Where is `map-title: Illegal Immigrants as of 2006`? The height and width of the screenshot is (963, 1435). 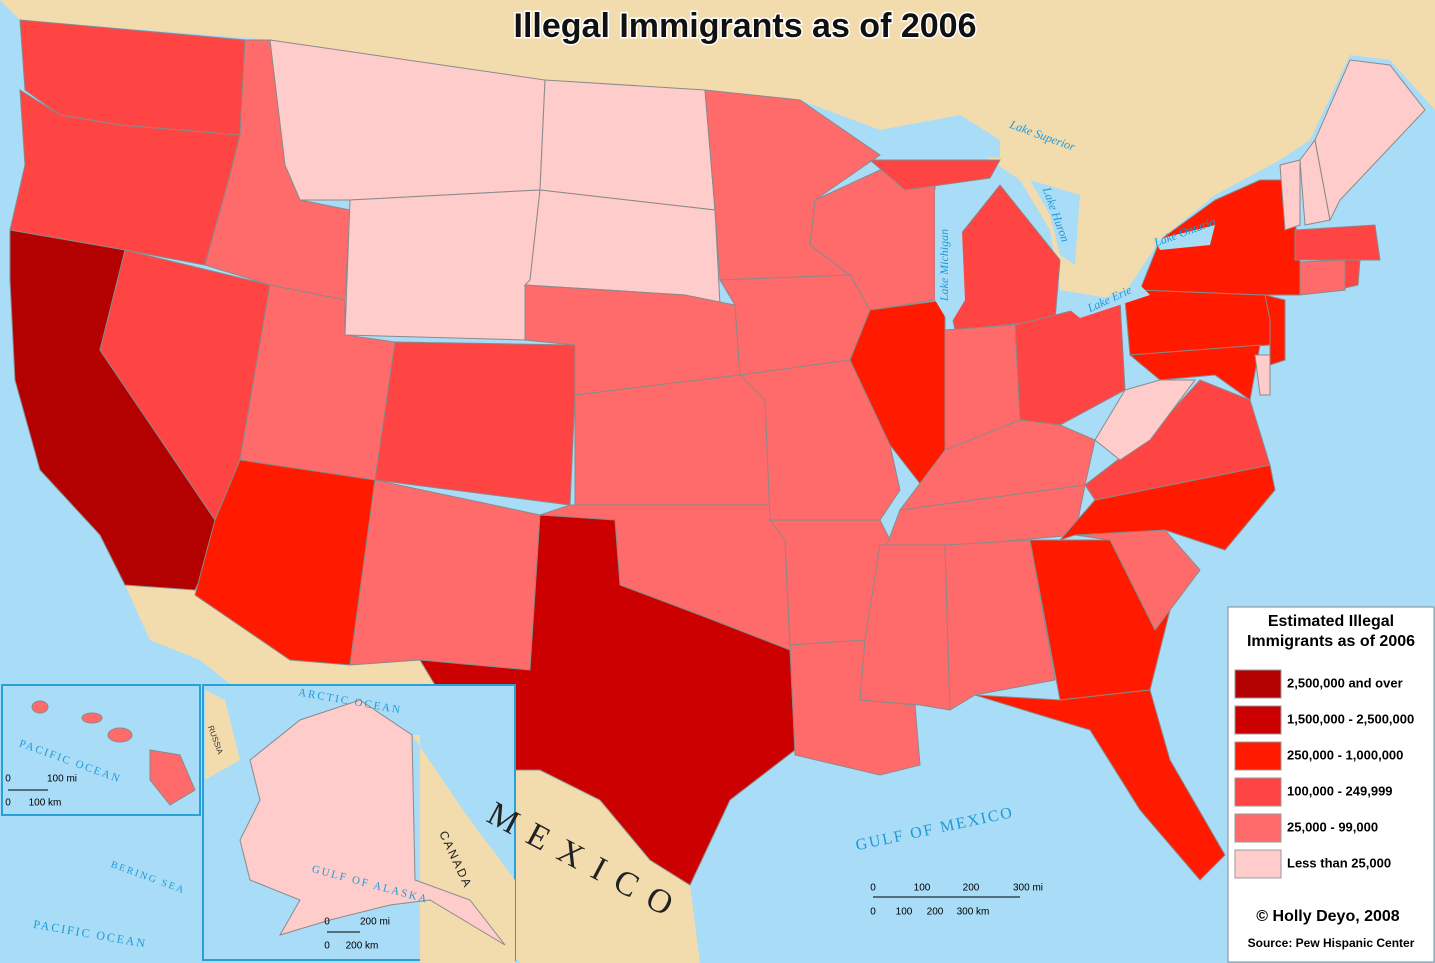
map-title: Illegal Immigrants as of 2006 is located at coordinates (745, 26).